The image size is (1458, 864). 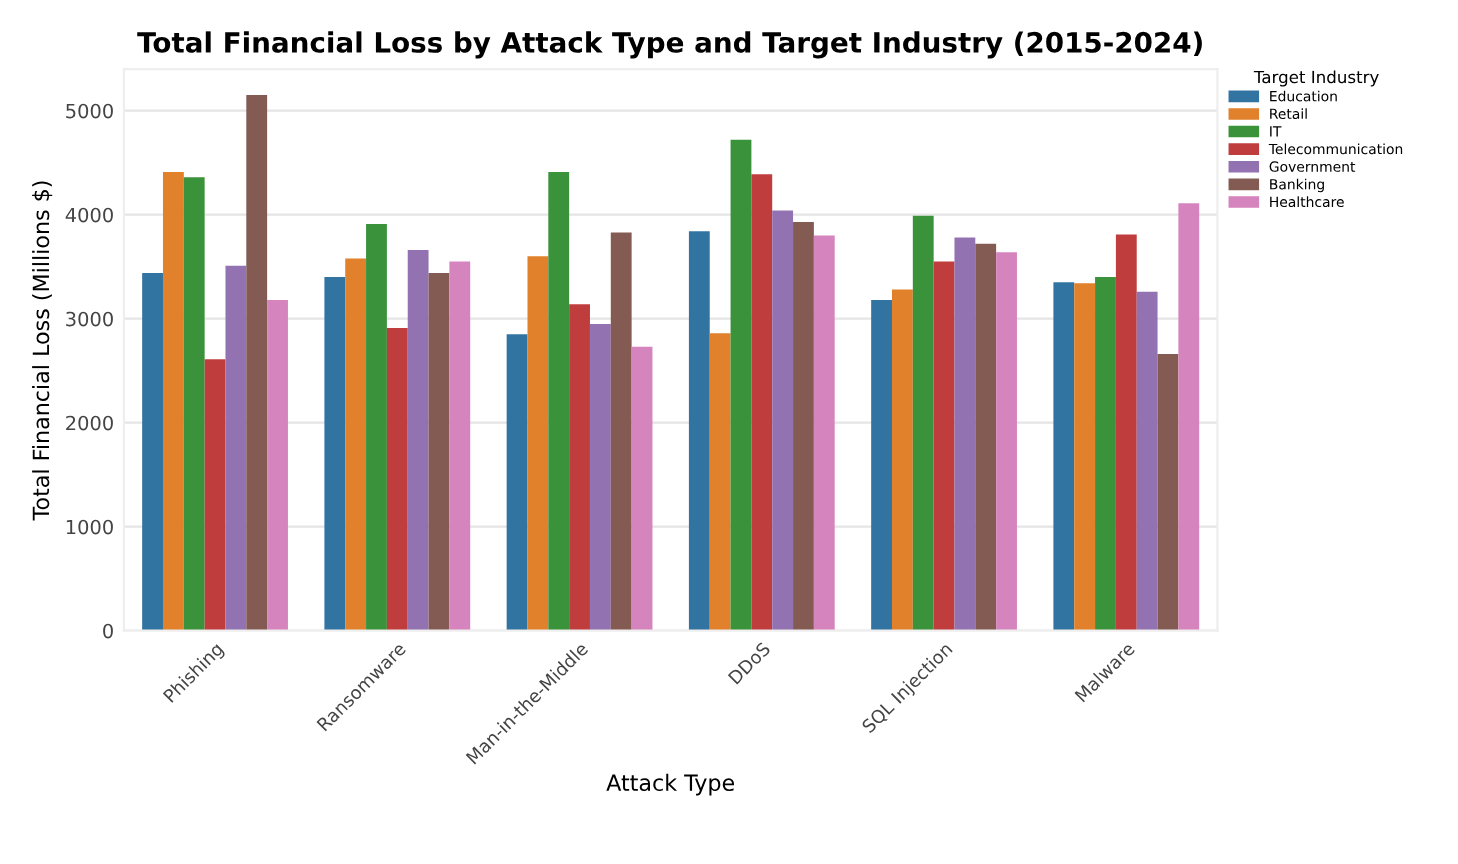 I want to click on y-tick-label: 0, so click(x=108, y=631).